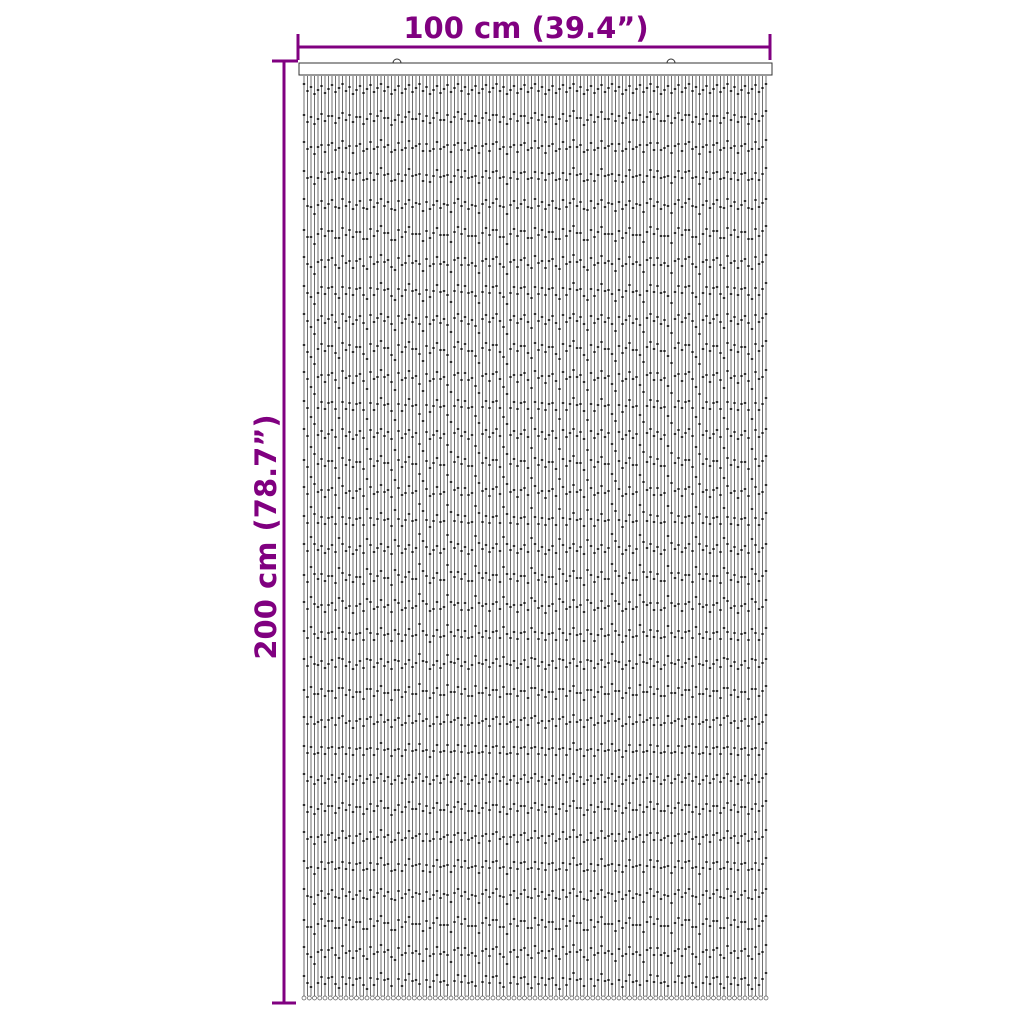  I want to click on rod, so click(535, 69).